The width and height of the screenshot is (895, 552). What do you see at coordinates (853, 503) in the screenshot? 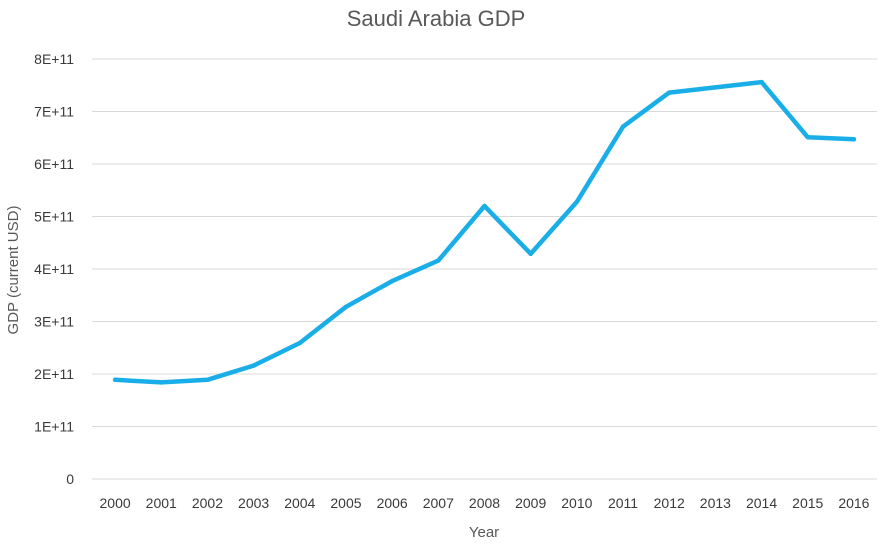
I see `x-tick-label: 2016` at bounding box center [853, 503].